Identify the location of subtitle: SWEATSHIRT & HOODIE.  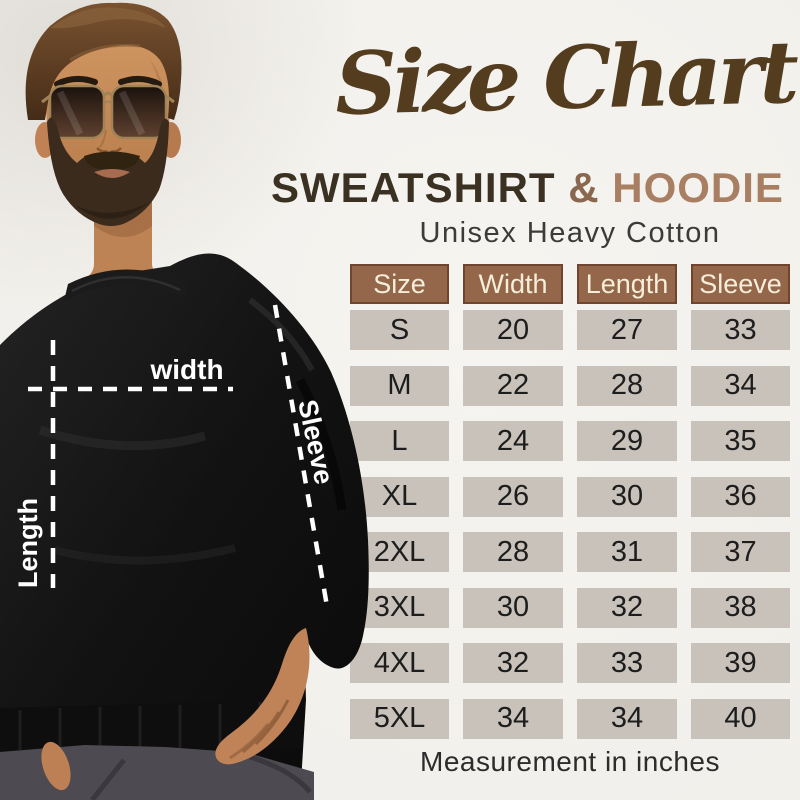
(527, 188).